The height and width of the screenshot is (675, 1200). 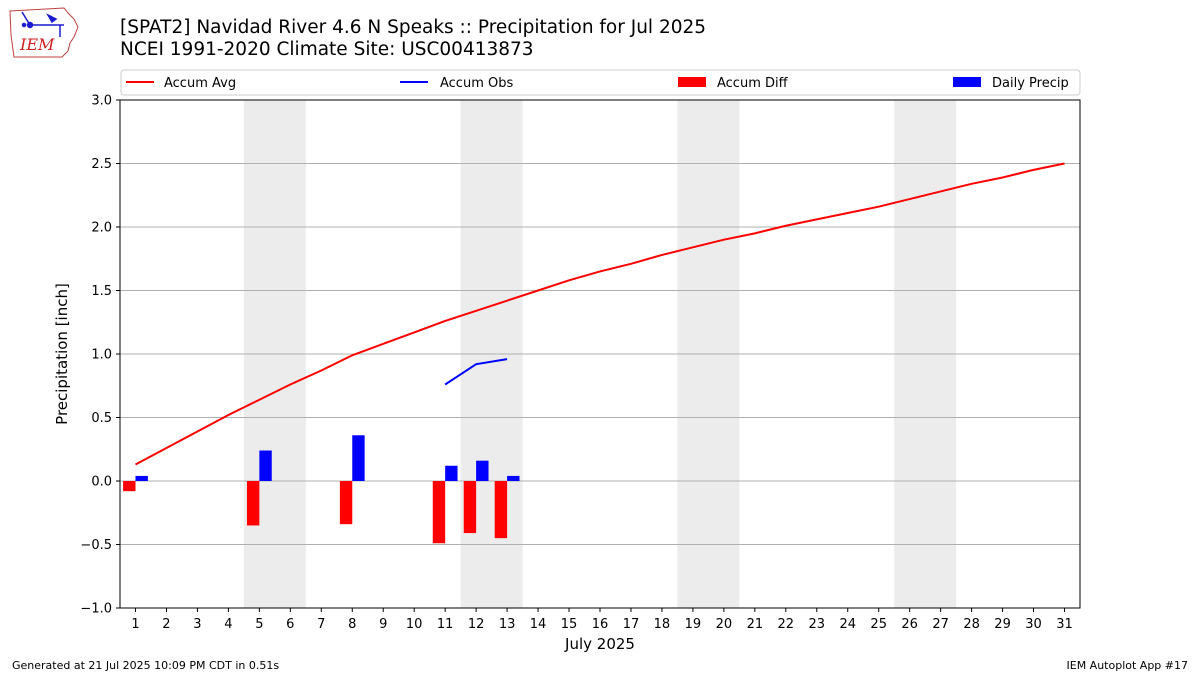 I want to click on x-tick-label: 18, so click(x=662, y=624).